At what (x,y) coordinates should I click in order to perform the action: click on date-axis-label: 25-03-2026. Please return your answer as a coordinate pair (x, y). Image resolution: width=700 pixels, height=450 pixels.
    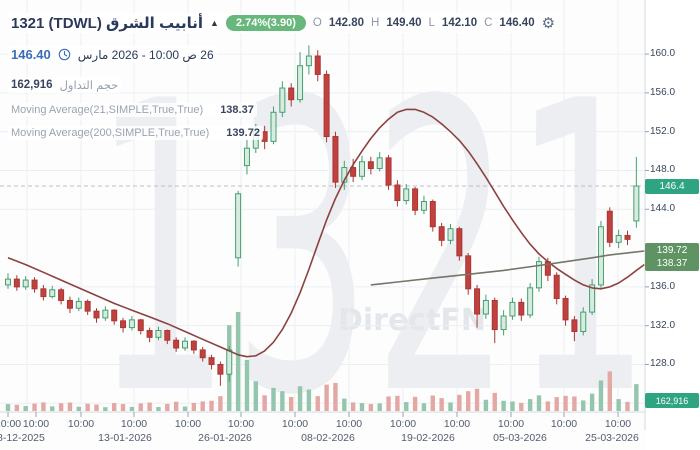
    Looking at the image, I should click on (612, 438).